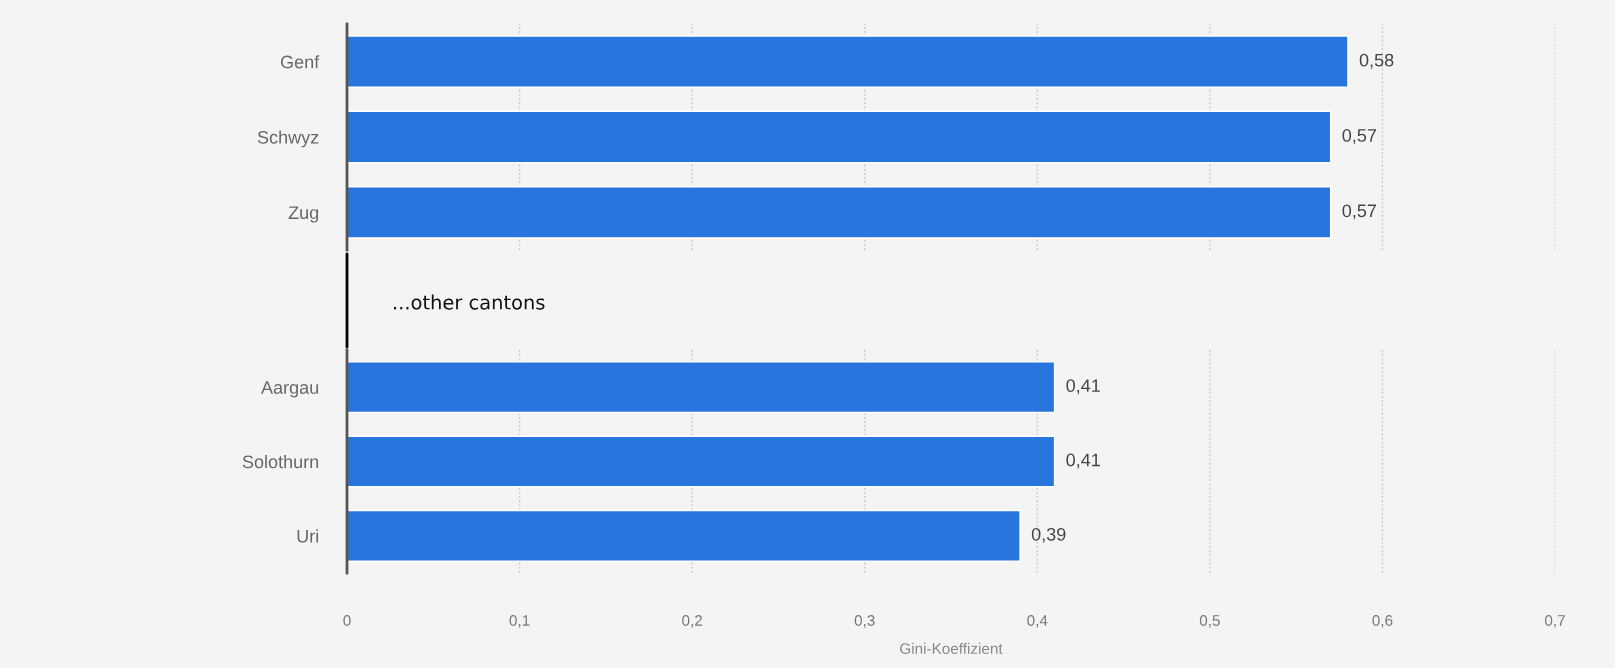 This screenshot has height=668, width=1615. What do you see at coordinates (1048, 535) in the screenshot?
I see `data-label: 0,39` at bounding box center [1048, 535].